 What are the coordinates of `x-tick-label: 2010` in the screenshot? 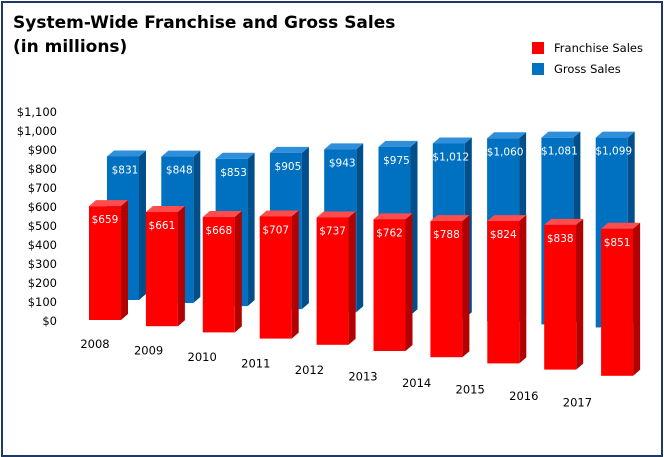 It's located at (202, 357).